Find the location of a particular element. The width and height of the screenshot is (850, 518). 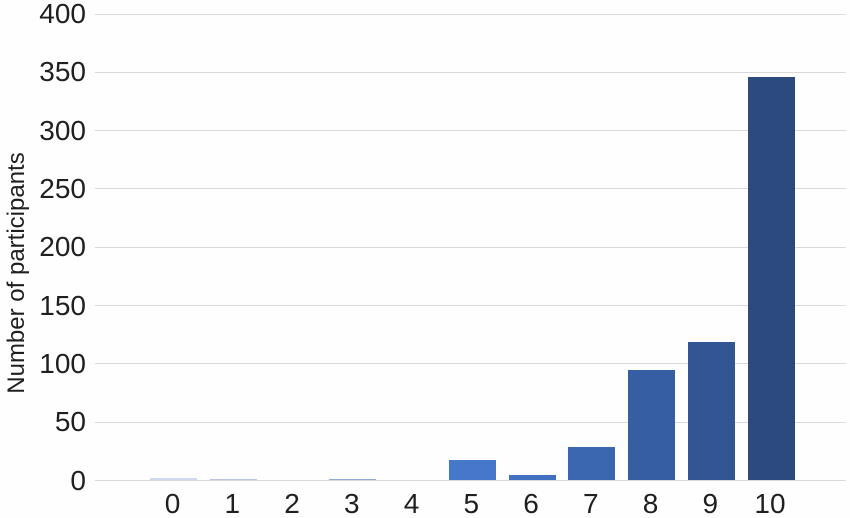

x-tick-label: 4 is located at coordinates (411, 503).